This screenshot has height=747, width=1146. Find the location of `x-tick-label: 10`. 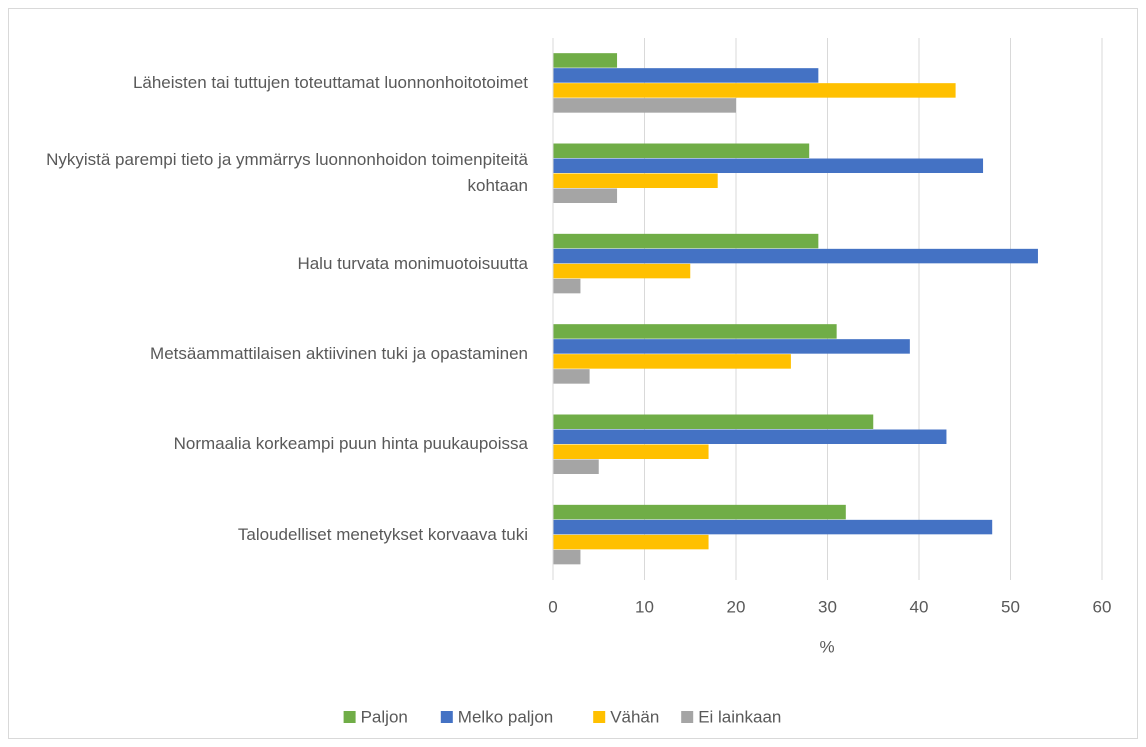

x-tick-label: 10 is located at coordinates (644, 606).